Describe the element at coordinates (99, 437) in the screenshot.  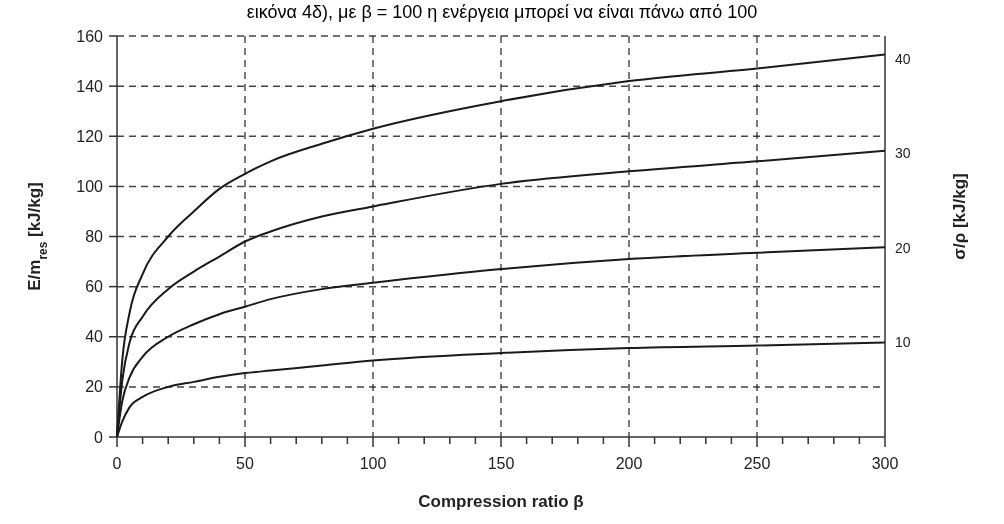
I see `y-tick-label: 0` at that location.